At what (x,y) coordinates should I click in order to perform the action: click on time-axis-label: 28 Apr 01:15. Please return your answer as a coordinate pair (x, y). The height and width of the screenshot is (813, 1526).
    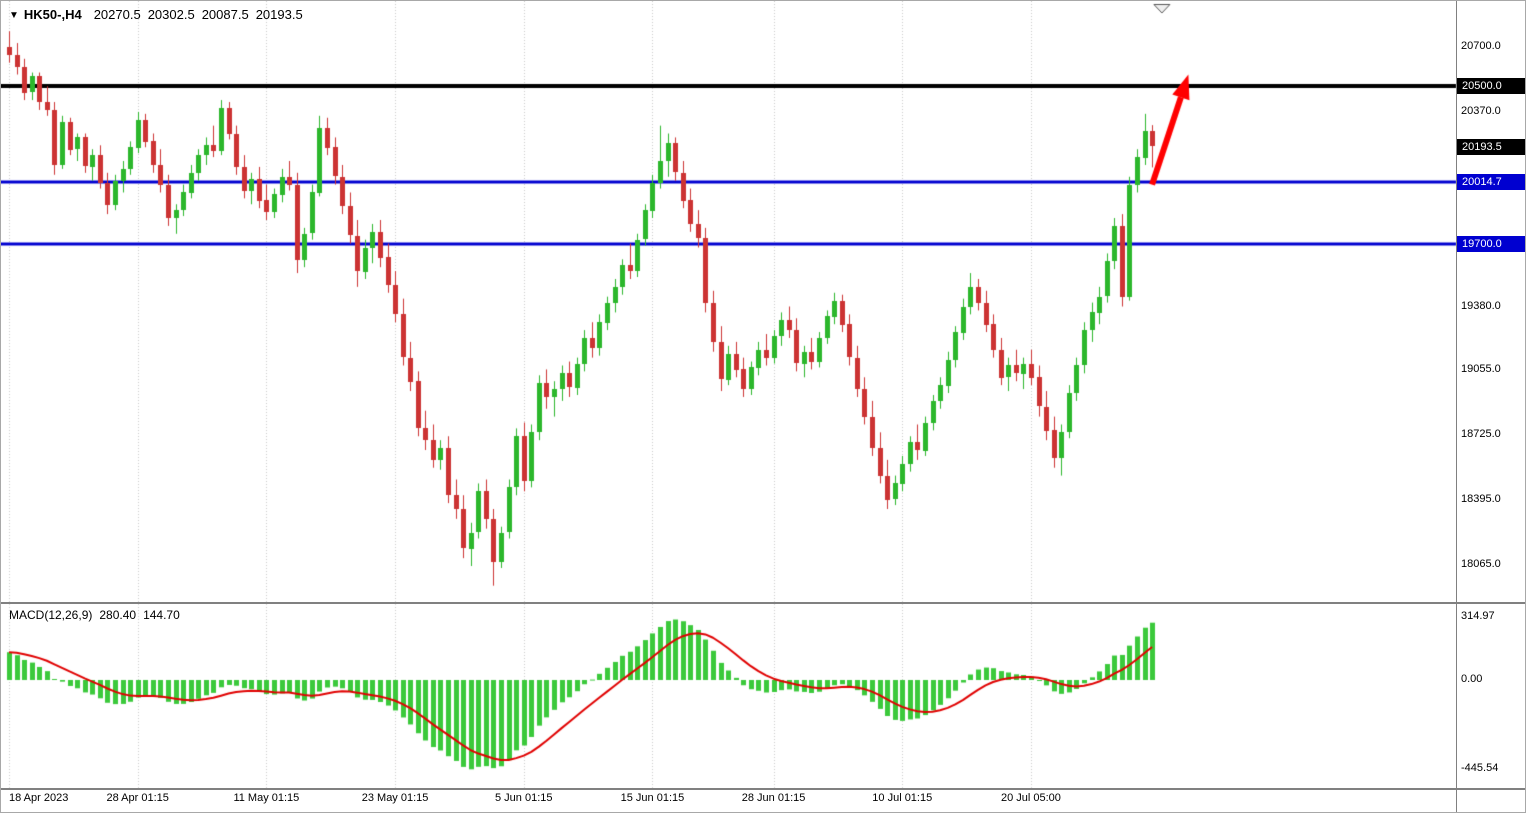
    Looking at the image, I should click on (137, 798).